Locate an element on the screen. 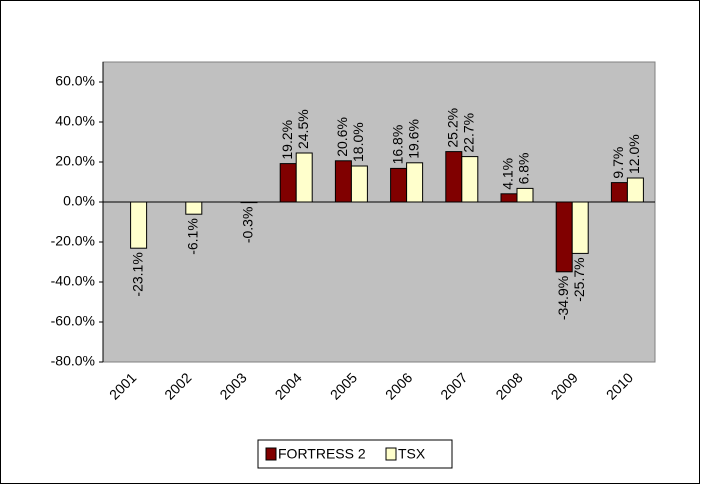  value-label: -6.1% is located at coordinates (193, 236).